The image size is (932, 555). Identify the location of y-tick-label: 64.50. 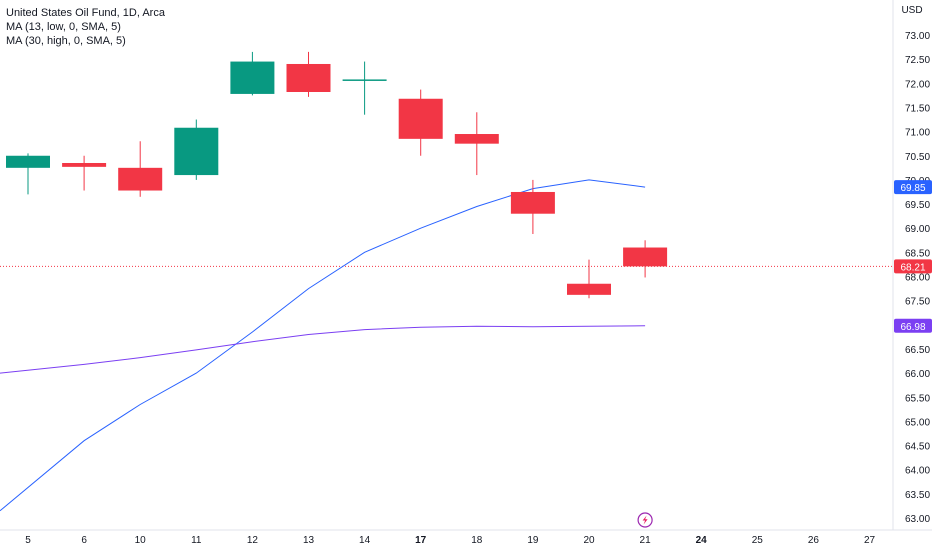
(917, 447).